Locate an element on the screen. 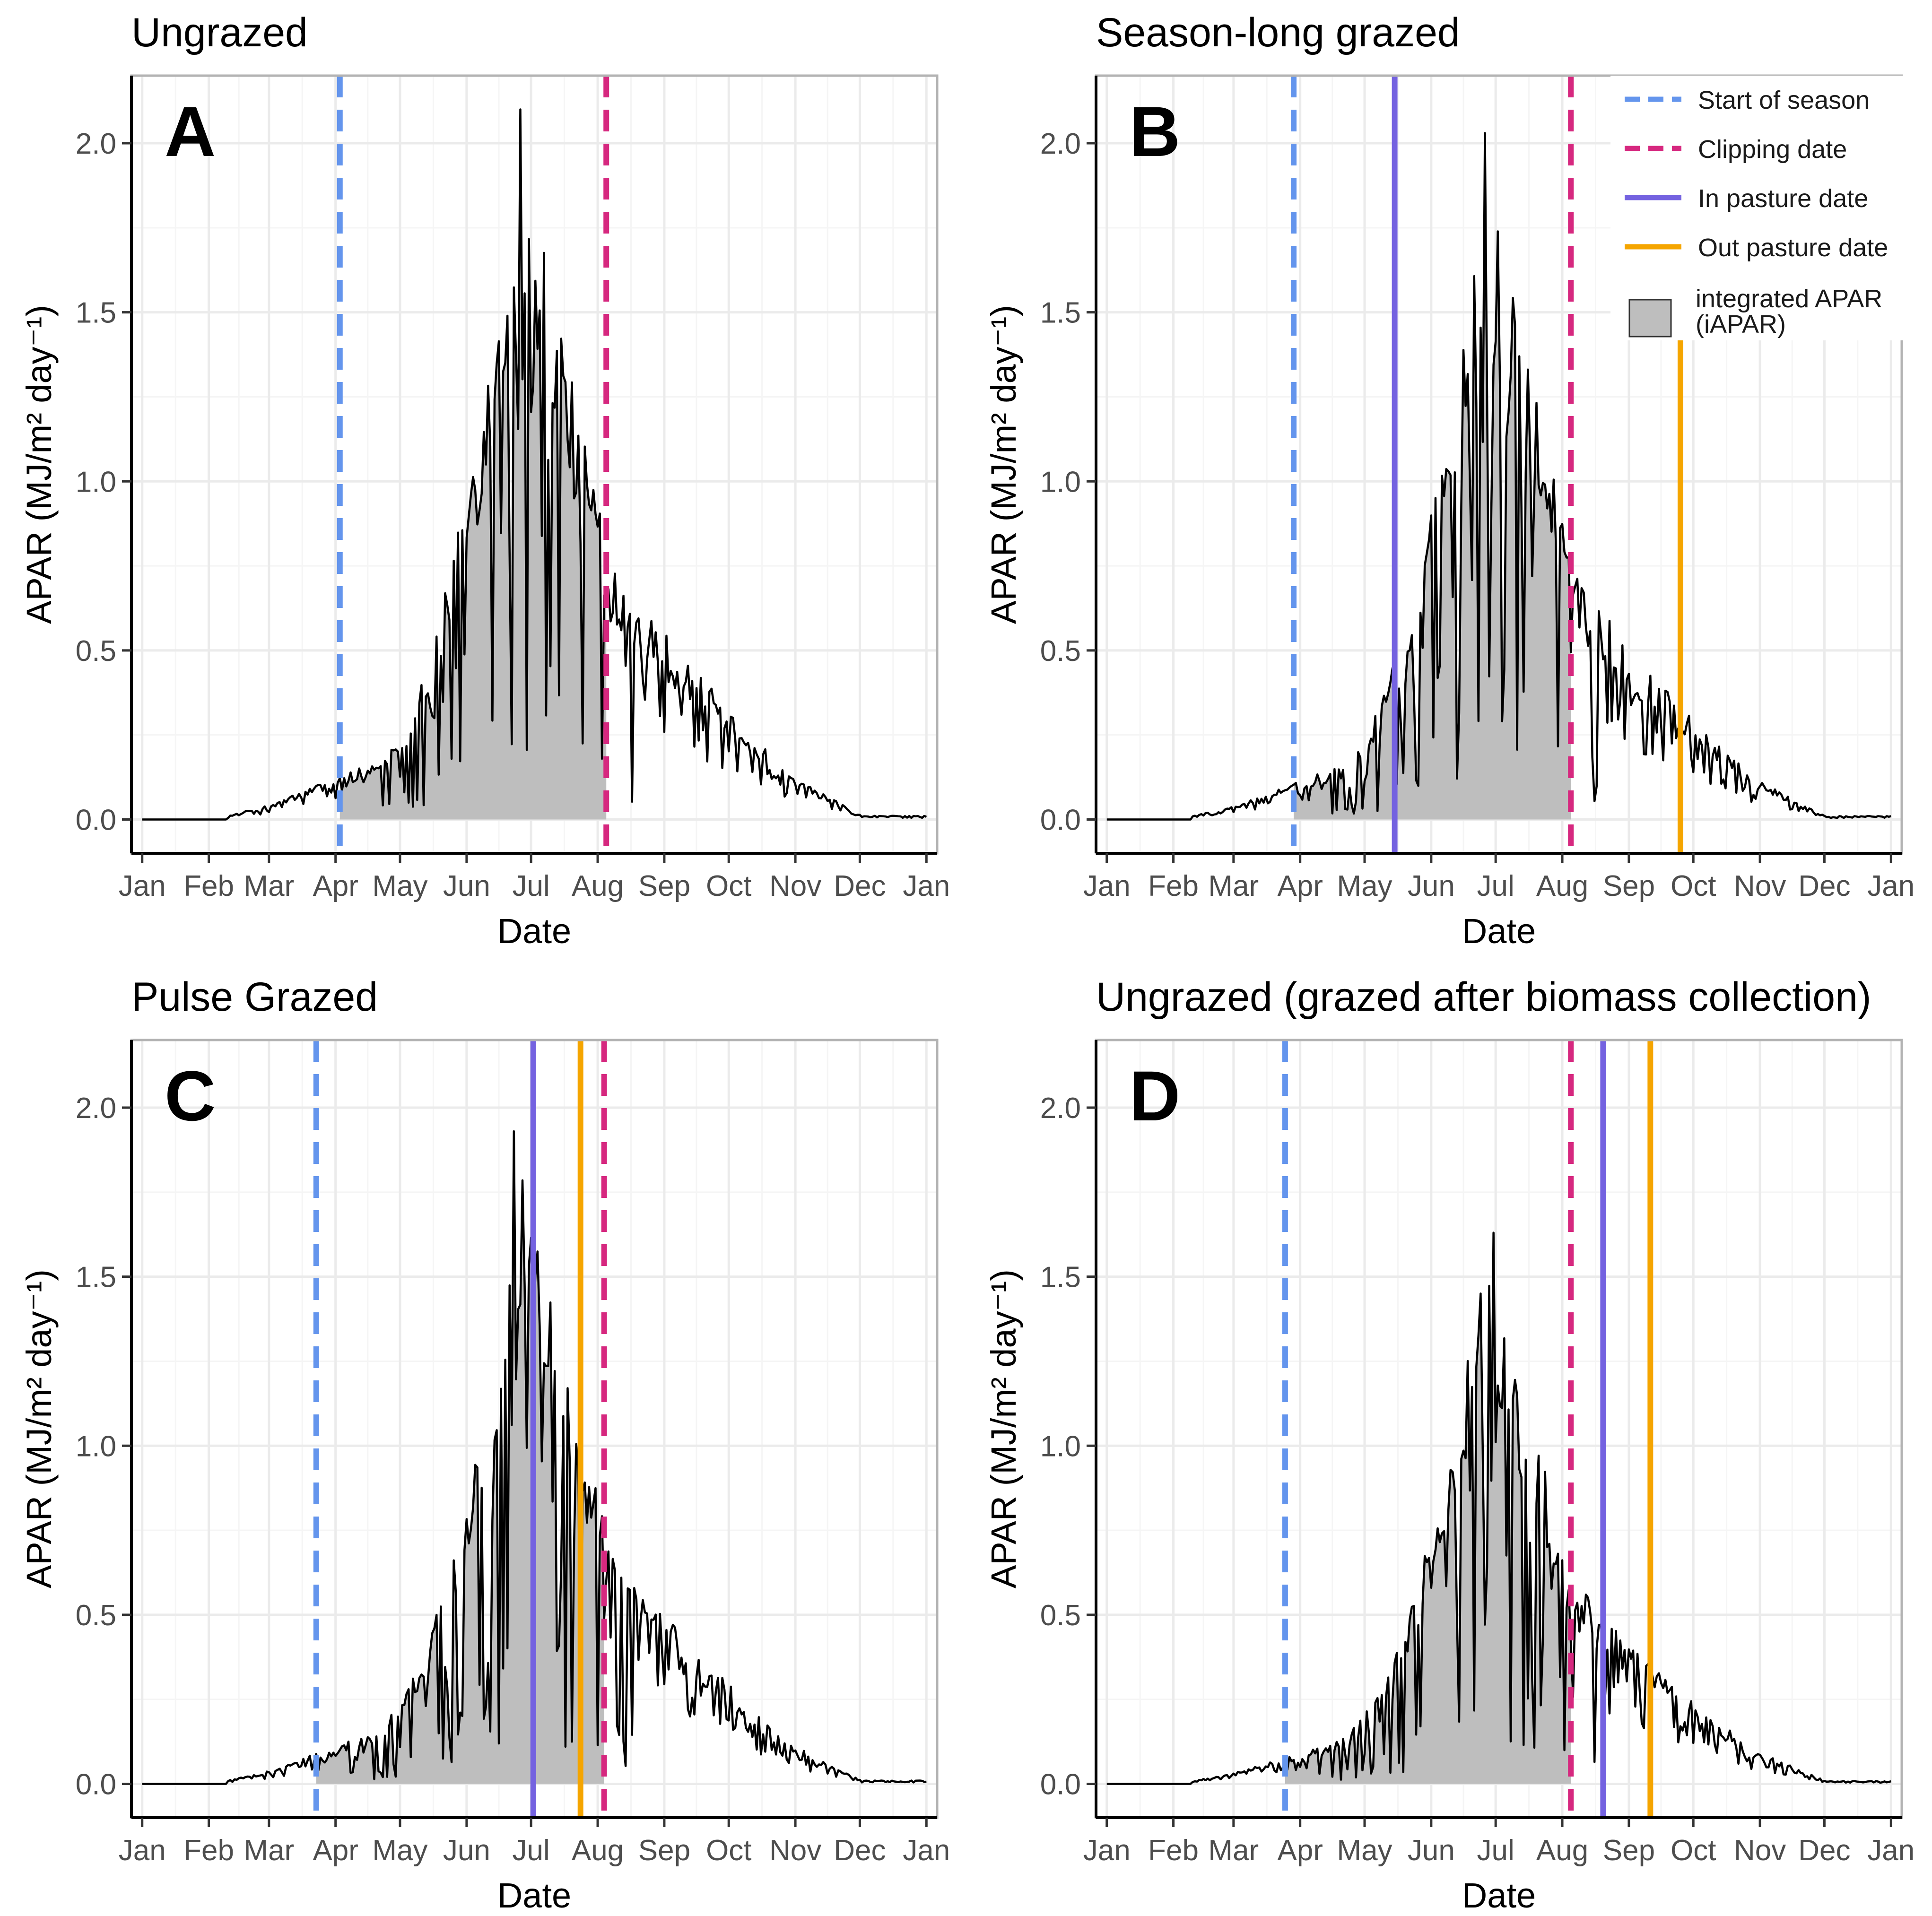 The width and height of the screenshot is (1932, 1916). legend-item: Start of season is located at coordinates (1747, 100).